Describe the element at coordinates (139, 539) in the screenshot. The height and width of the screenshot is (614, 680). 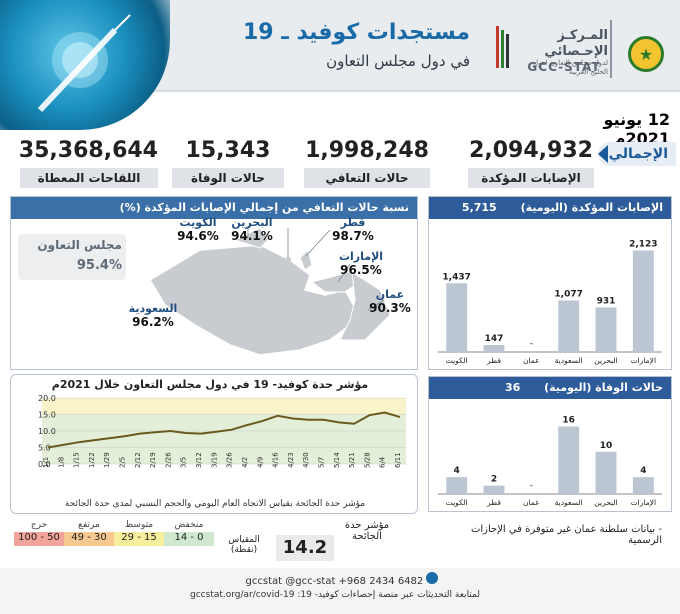
I see `scale-range-medium: 15 - 29` at that location.